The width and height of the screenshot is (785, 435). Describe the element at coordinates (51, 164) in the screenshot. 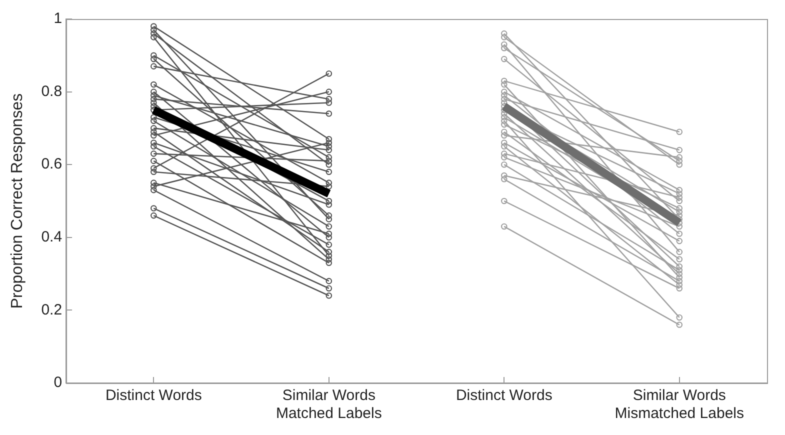

I see `y-tick-label: 0.6` at that location.